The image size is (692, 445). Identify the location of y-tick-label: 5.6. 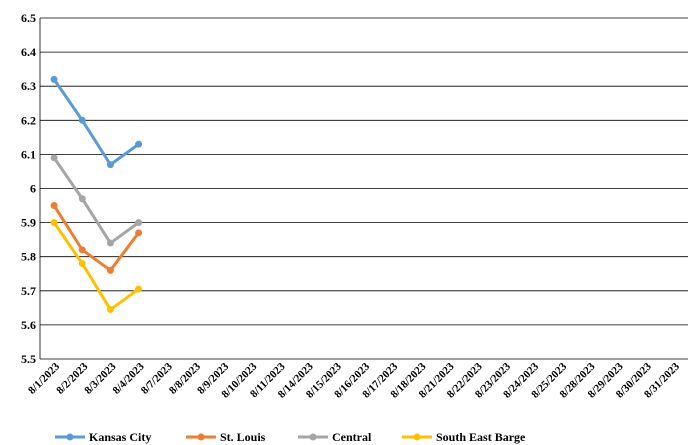
(28, 325).